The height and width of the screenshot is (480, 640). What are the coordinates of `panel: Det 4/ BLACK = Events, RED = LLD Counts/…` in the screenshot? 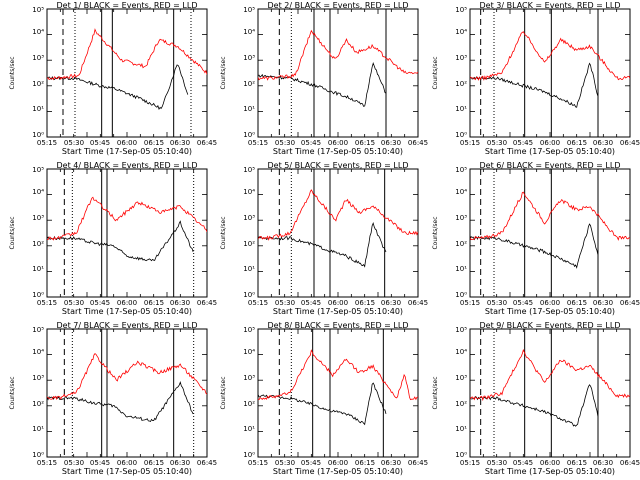 It's located at (113, 238).